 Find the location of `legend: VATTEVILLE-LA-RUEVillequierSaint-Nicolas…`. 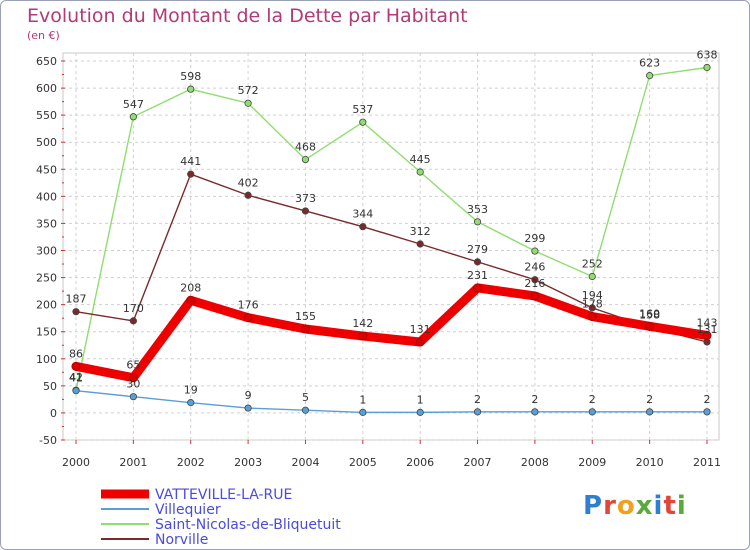

legend: VATTEVILLE-LA-RUEVillequierSaint-Nicolas… is located at coordinates (221, 517).